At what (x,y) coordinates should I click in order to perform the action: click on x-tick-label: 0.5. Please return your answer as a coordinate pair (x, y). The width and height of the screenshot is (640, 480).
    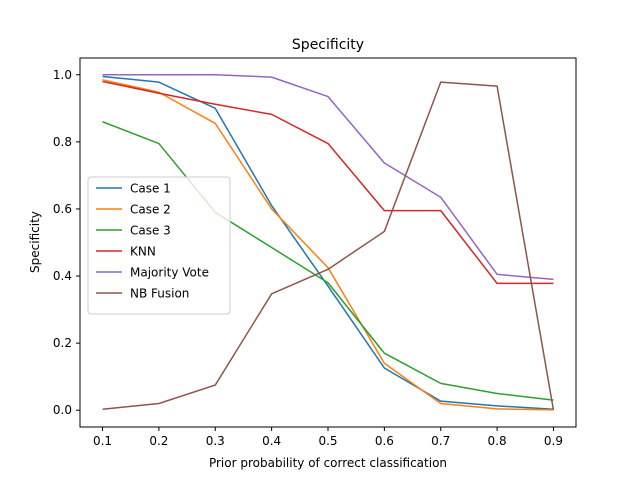
    Looking at the image, I should click on (327, 441).